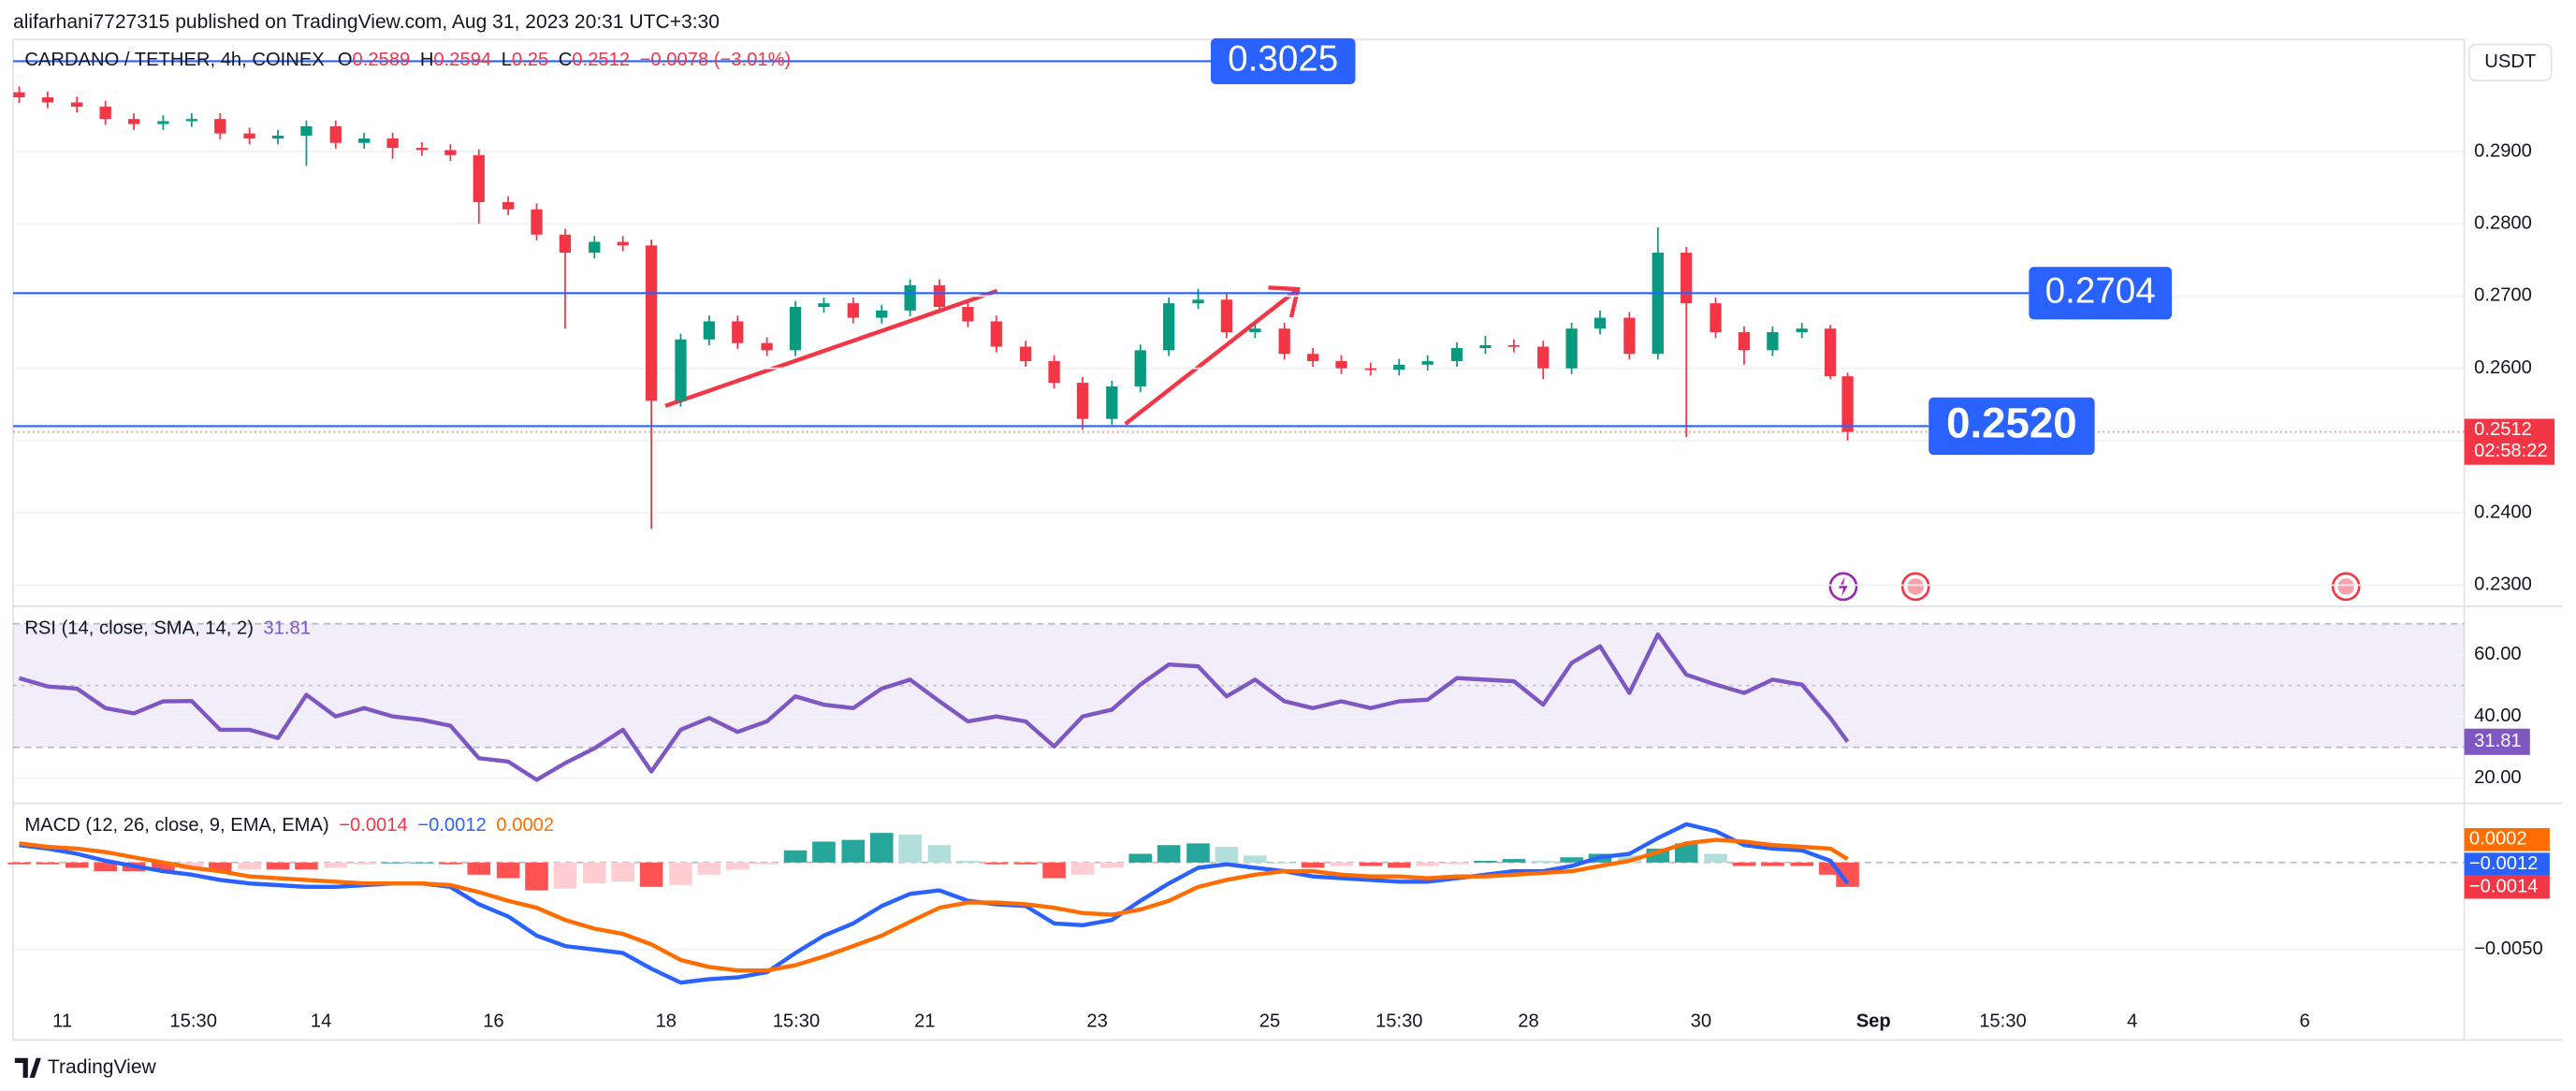 This screenshot has height=1091, width=2576. What do you see at coordinates (2498, 716) in the screenshot?
I see `y-tick-label: 40.00` at bounding box center [2498, 716].